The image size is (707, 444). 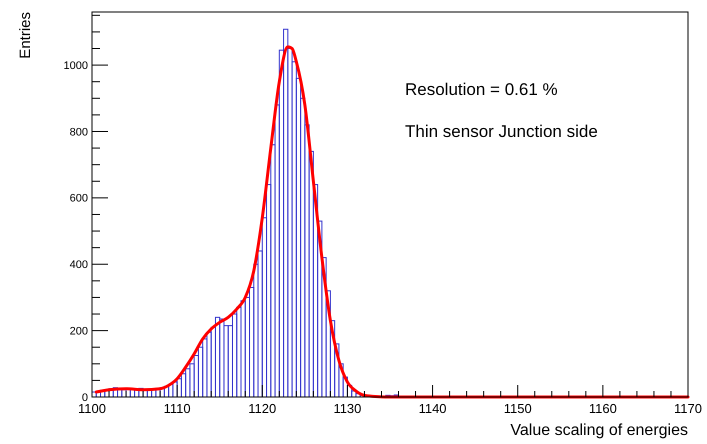 What do you see at coordinates (688, 408) in the screenshot?
I see `x-tick-label: 1170` at bounding box center [688, 408].